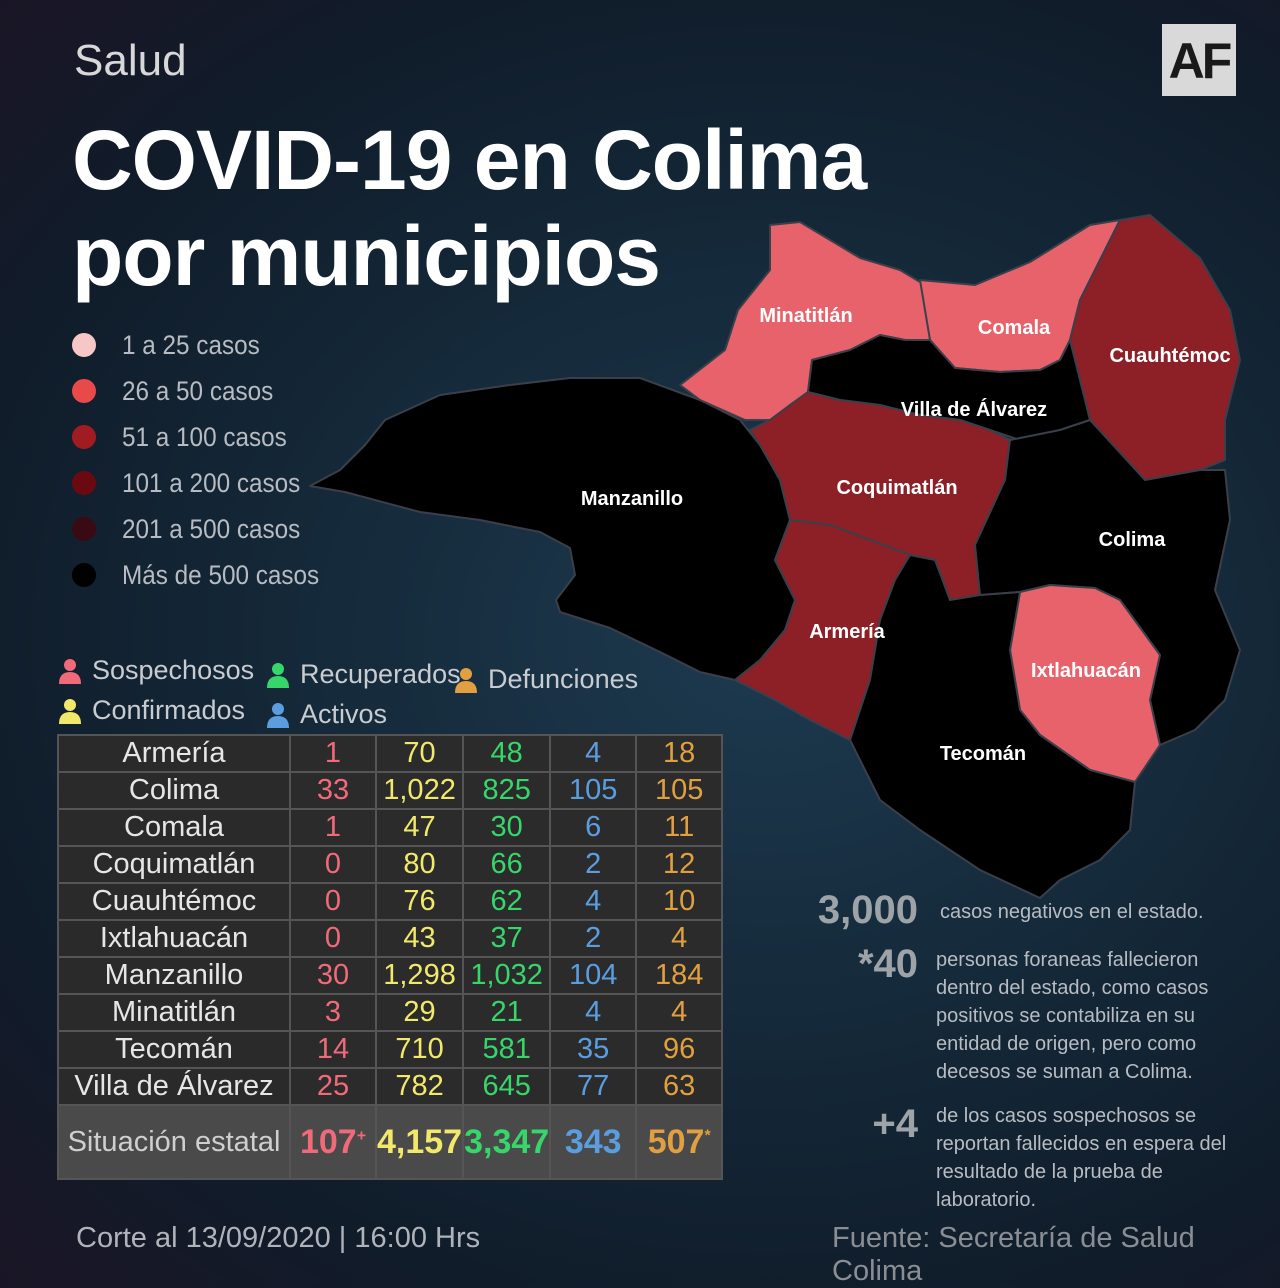 The height and width of the screenshot is (1288, 1280). I want to click on label-minatitlan: Minatitlán, so click(805, 316).